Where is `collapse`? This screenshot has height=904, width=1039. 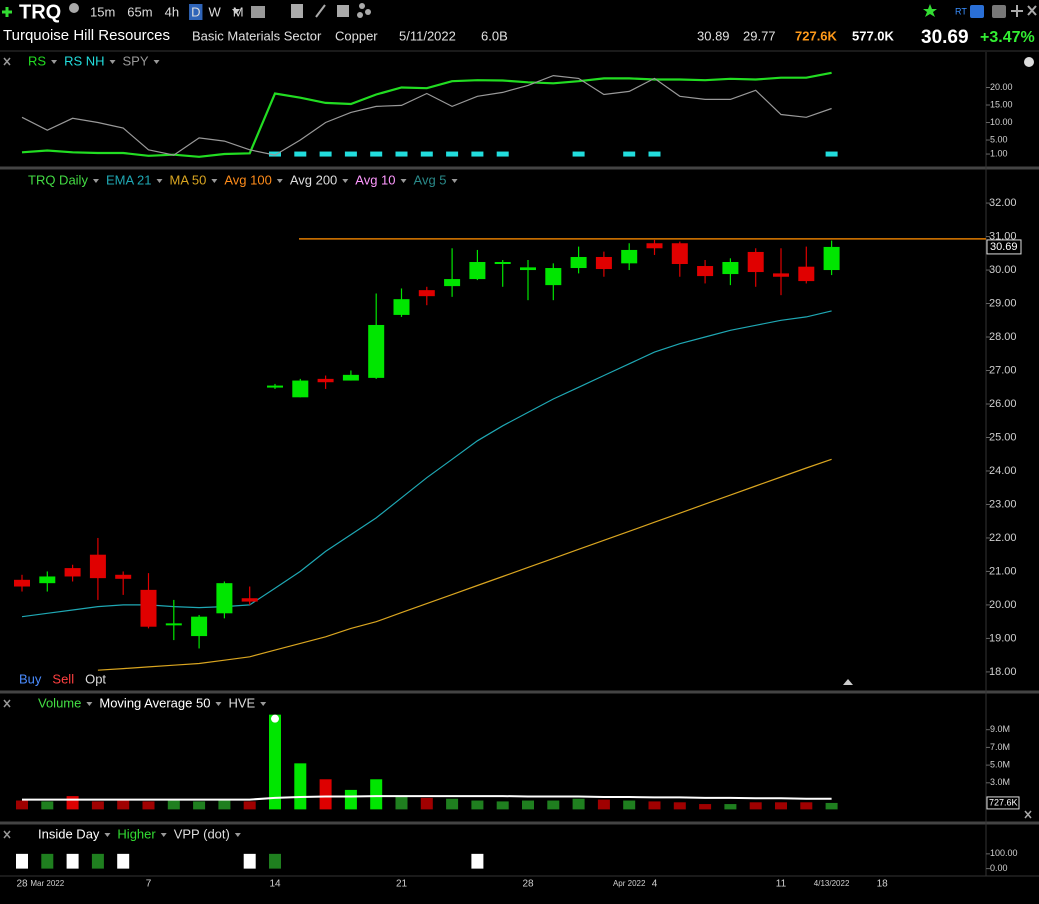 collapse is located at coordinates (848, 682).